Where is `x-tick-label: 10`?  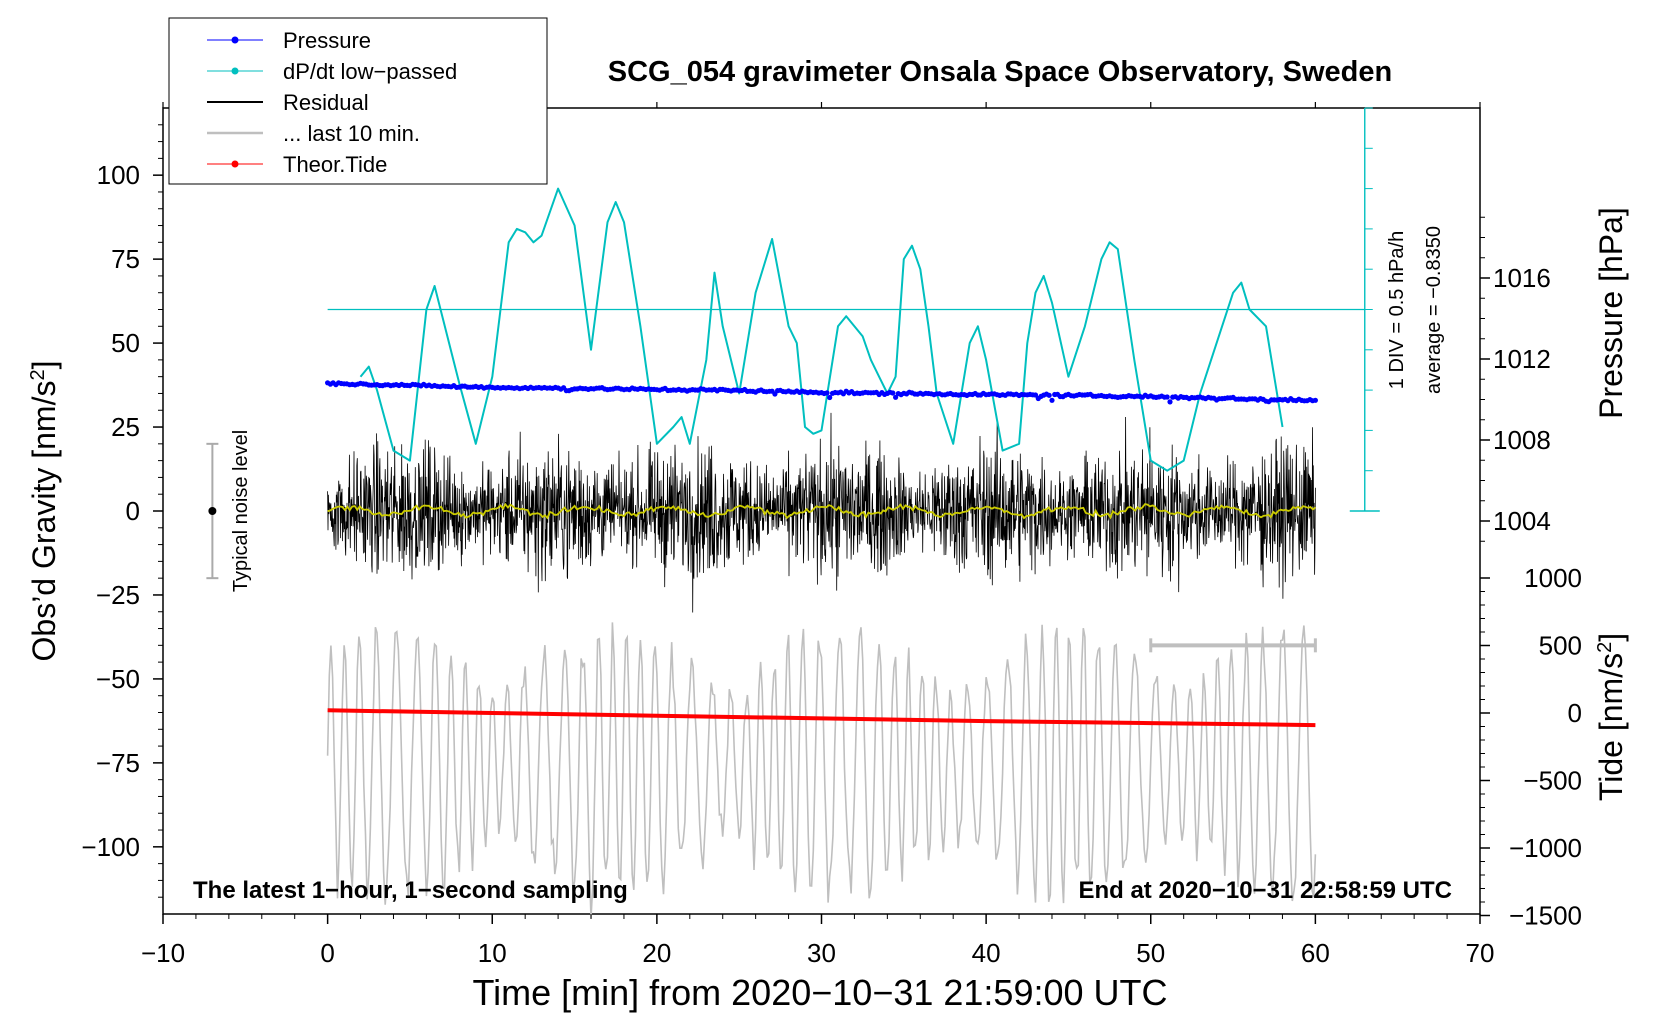
x-tick-label: 10 is located at coordinates (492, 953).